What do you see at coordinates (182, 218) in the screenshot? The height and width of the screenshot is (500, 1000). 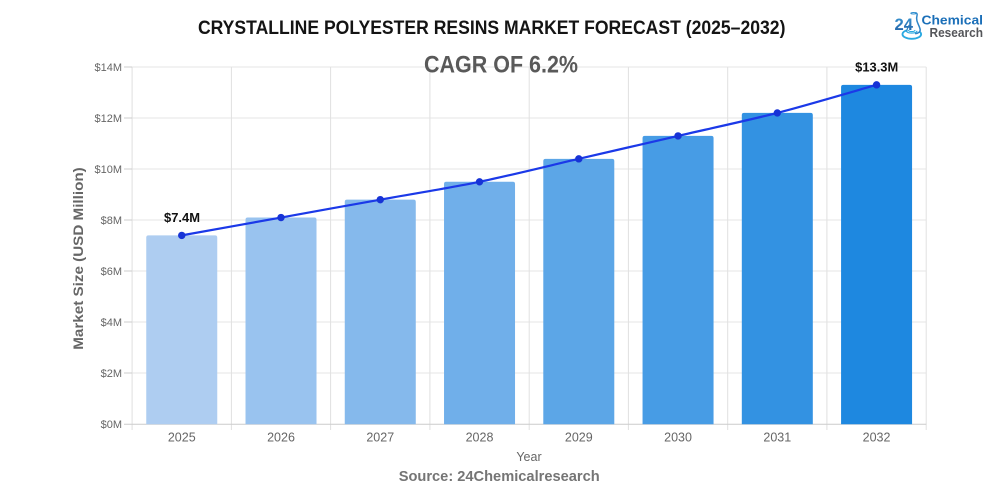 I see `svg-text: $7.4M` at bounding box center [182, 218].